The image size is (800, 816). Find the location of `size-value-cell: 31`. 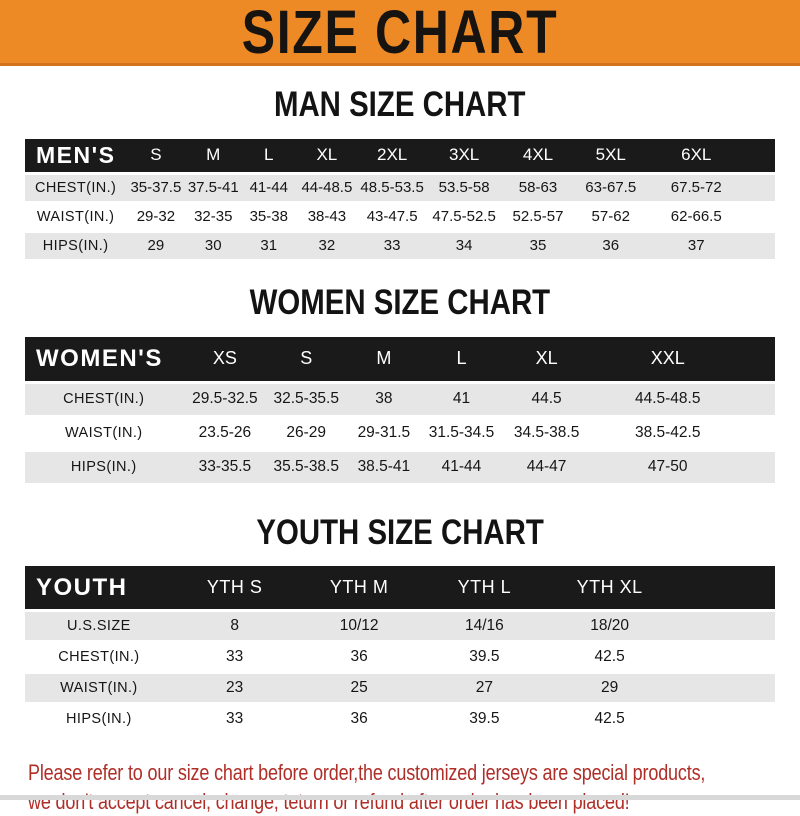

size-value-cell: 31 is located at coordinates (269, 244).